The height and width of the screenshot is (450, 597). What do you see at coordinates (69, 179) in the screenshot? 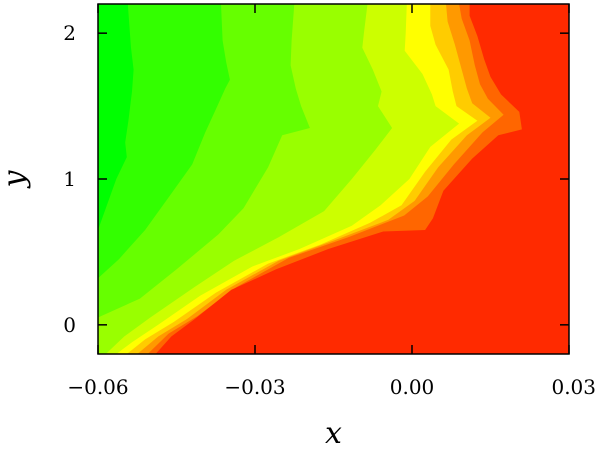
I see `y-tick-label-1: 1` at bounding box center [69, 179].